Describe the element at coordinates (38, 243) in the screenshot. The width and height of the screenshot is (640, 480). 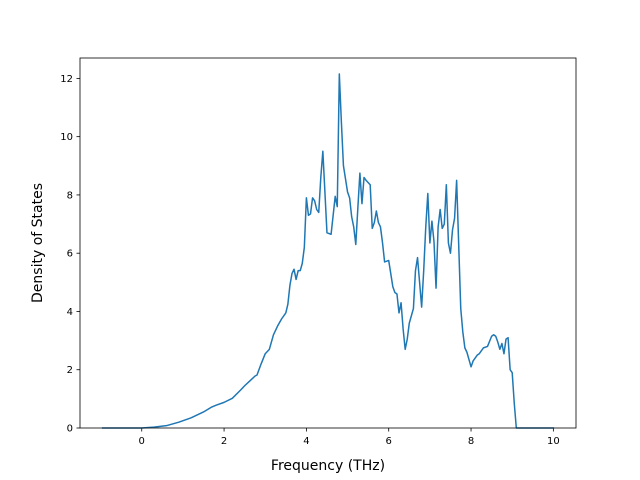
I see `y-axis-label: Density of States` at that location.